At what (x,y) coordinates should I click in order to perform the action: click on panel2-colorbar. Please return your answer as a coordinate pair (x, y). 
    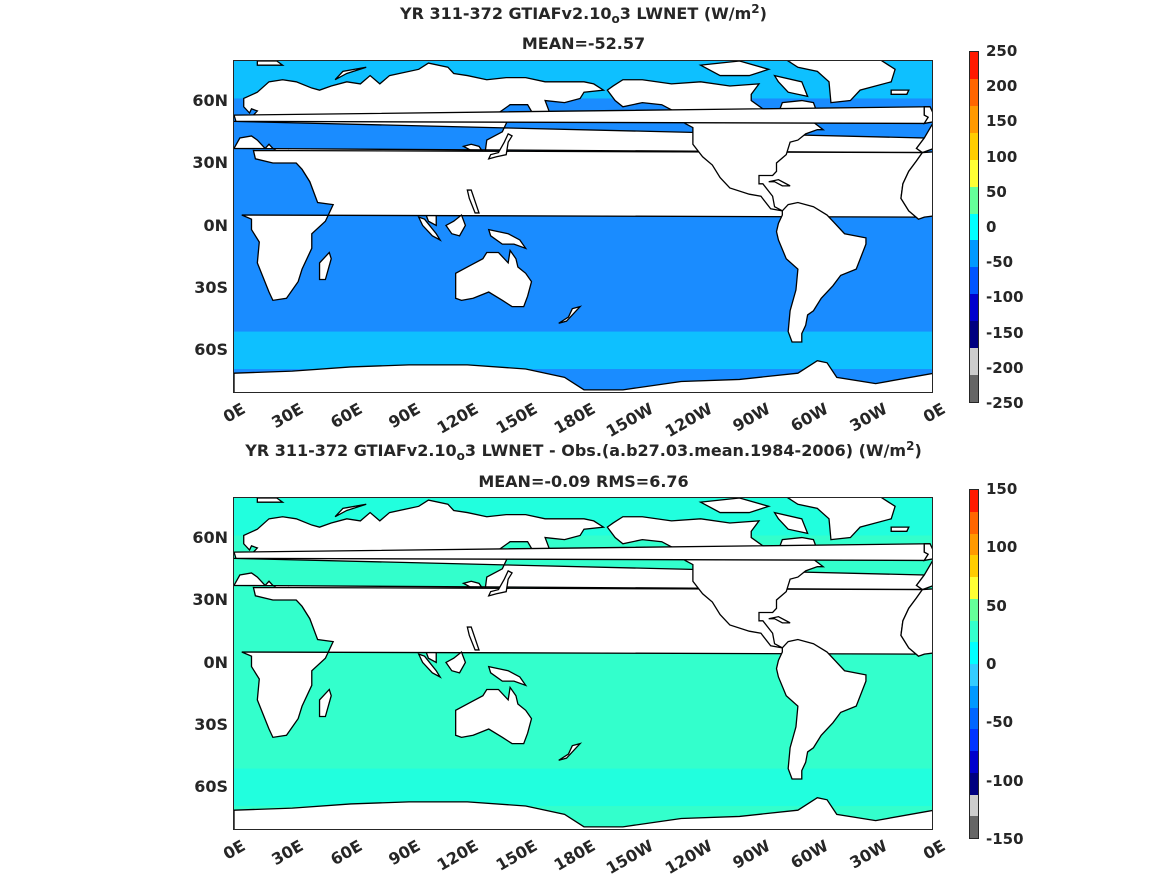
    Looking at the image, I should click on (974, 664).